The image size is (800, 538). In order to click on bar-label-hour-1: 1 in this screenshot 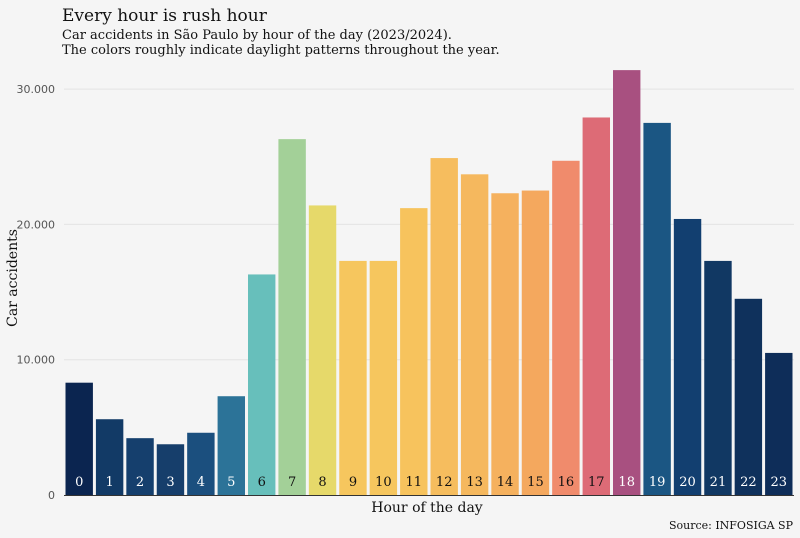, I will do `click(109, 482)`.